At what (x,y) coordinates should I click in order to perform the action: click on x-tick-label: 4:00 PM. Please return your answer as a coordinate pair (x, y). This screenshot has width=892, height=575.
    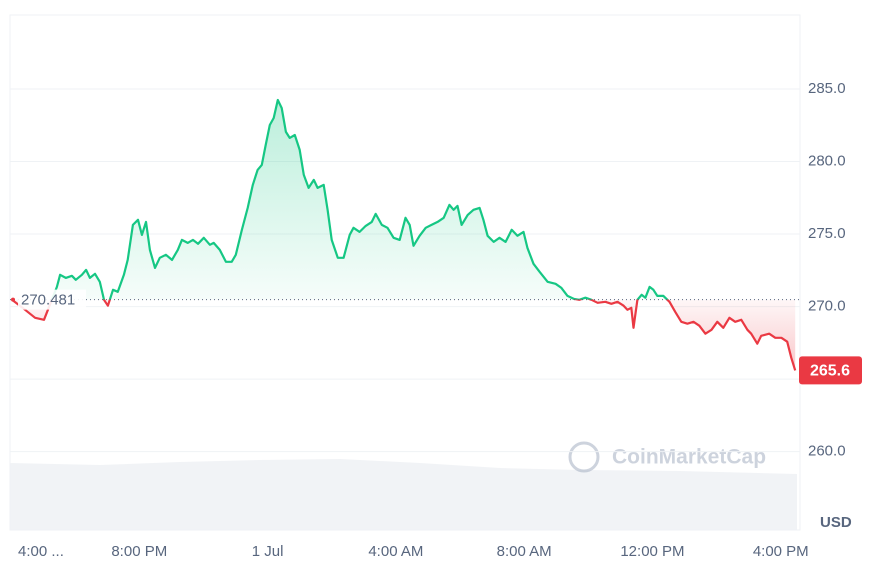
    Looking at the image, I should click on (781, 551).